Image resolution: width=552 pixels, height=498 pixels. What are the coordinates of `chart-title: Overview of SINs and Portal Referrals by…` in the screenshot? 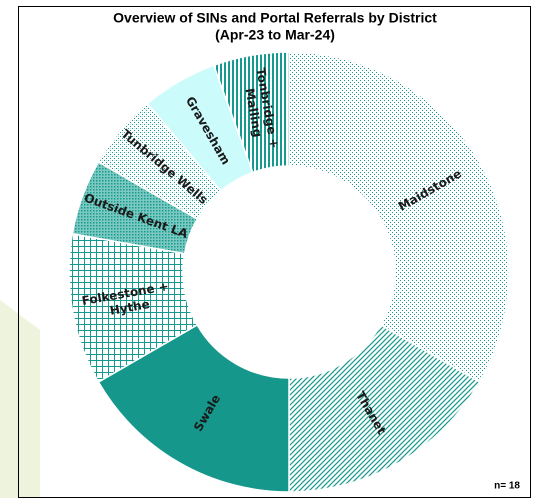 It's located at (275, 18).